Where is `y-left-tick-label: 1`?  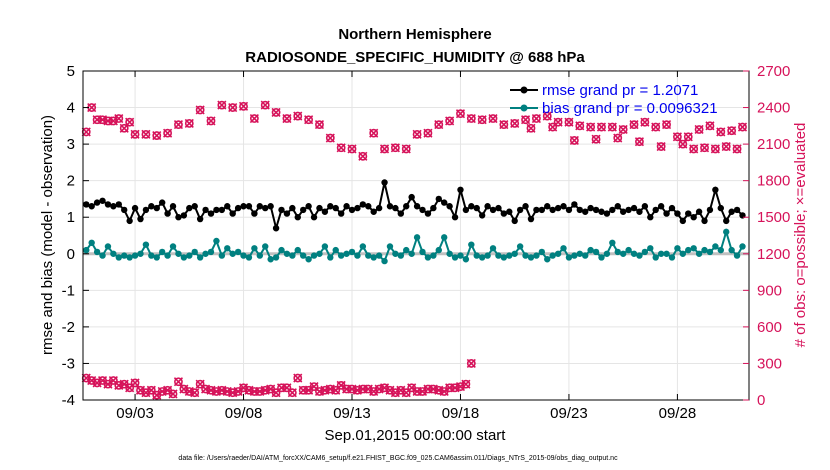
y-left-tick-label: 1 is located at coordinates (71, 217).